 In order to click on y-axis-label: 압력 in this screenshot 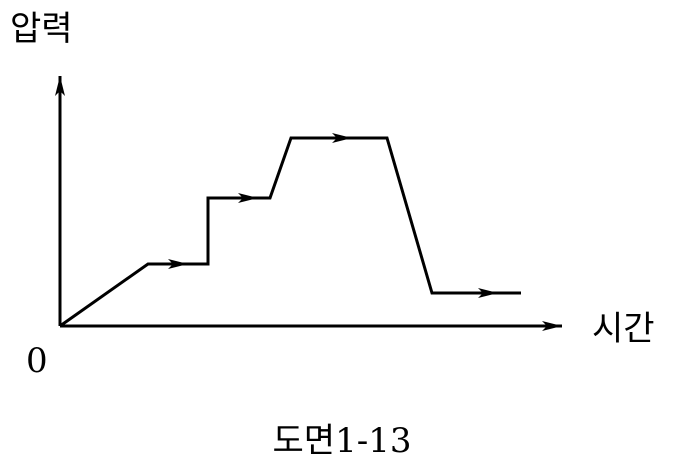, I will do `click(41, 29)`.